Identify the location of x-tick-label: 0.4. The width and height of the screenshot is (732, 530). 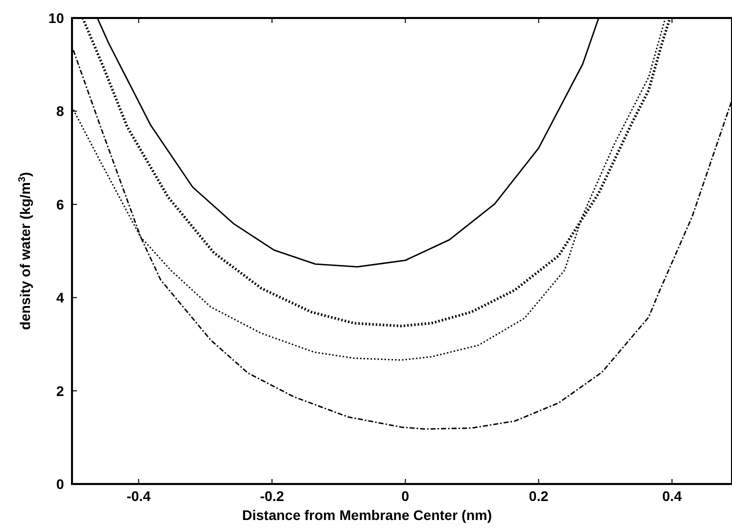
(672, 496).